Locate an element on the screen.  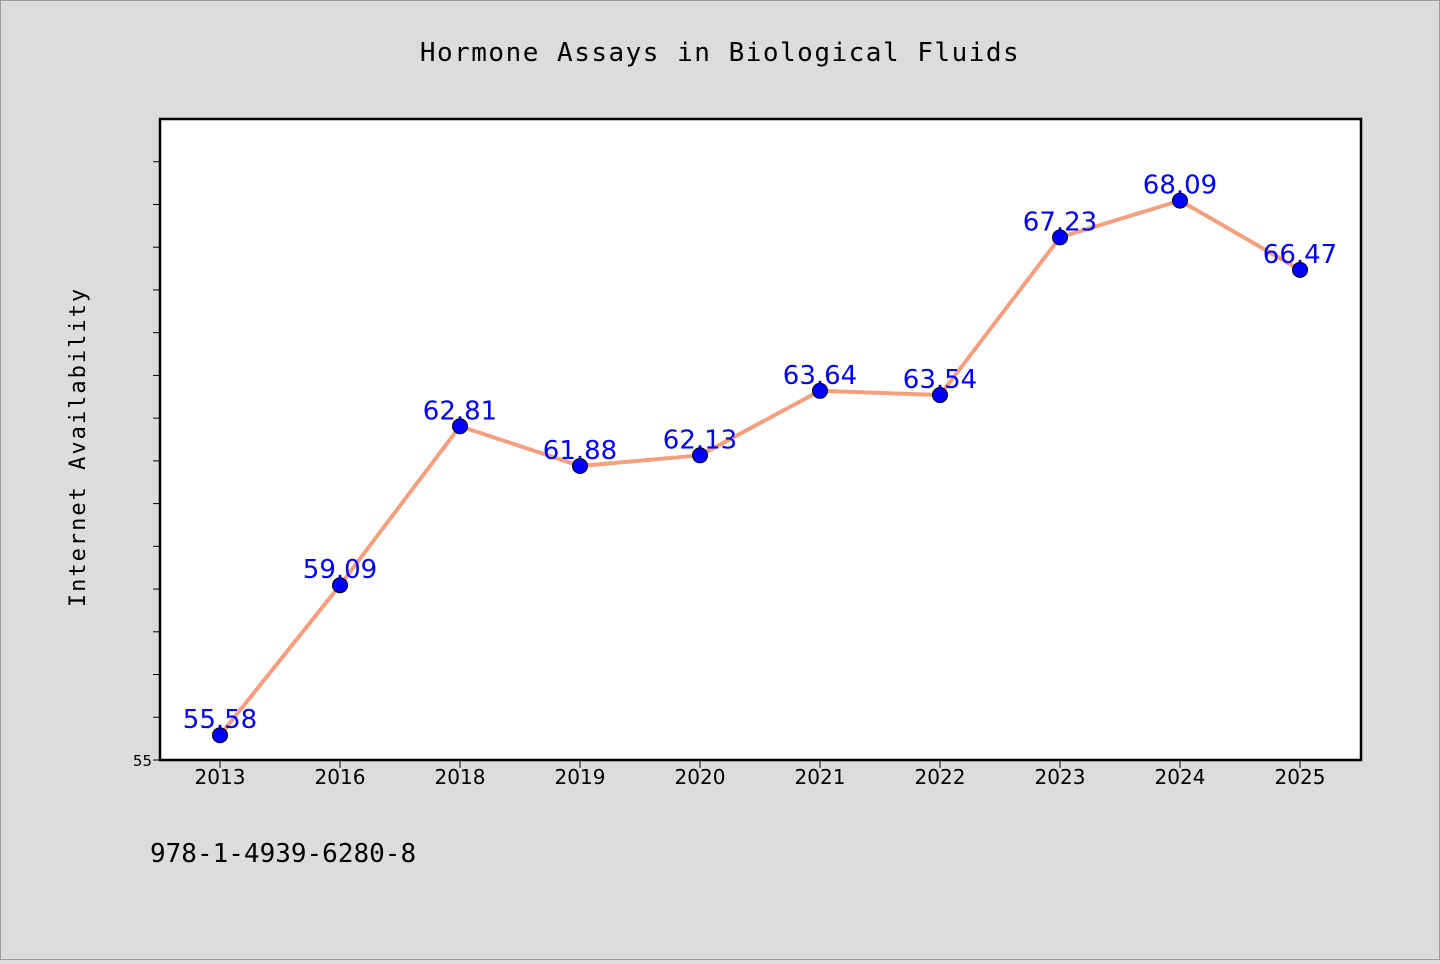
footer-isbn: 978-1-4939-6280-8 is located at coordinates (283, 854).